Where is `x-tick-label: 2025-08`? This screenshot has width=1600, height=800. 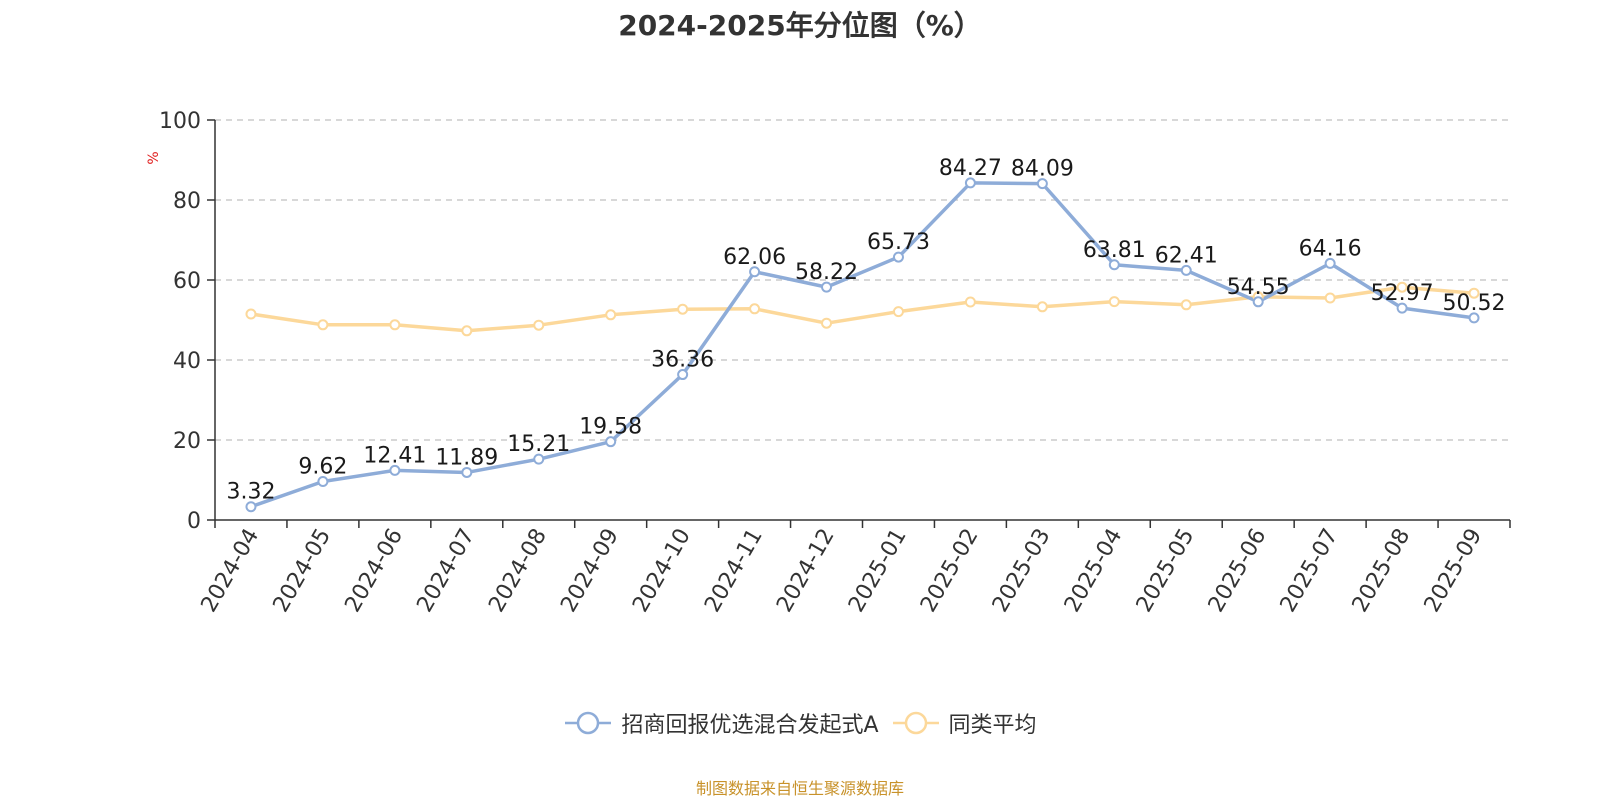 x-tick-label: 2025-08 is located at coordinates (1382, 571).